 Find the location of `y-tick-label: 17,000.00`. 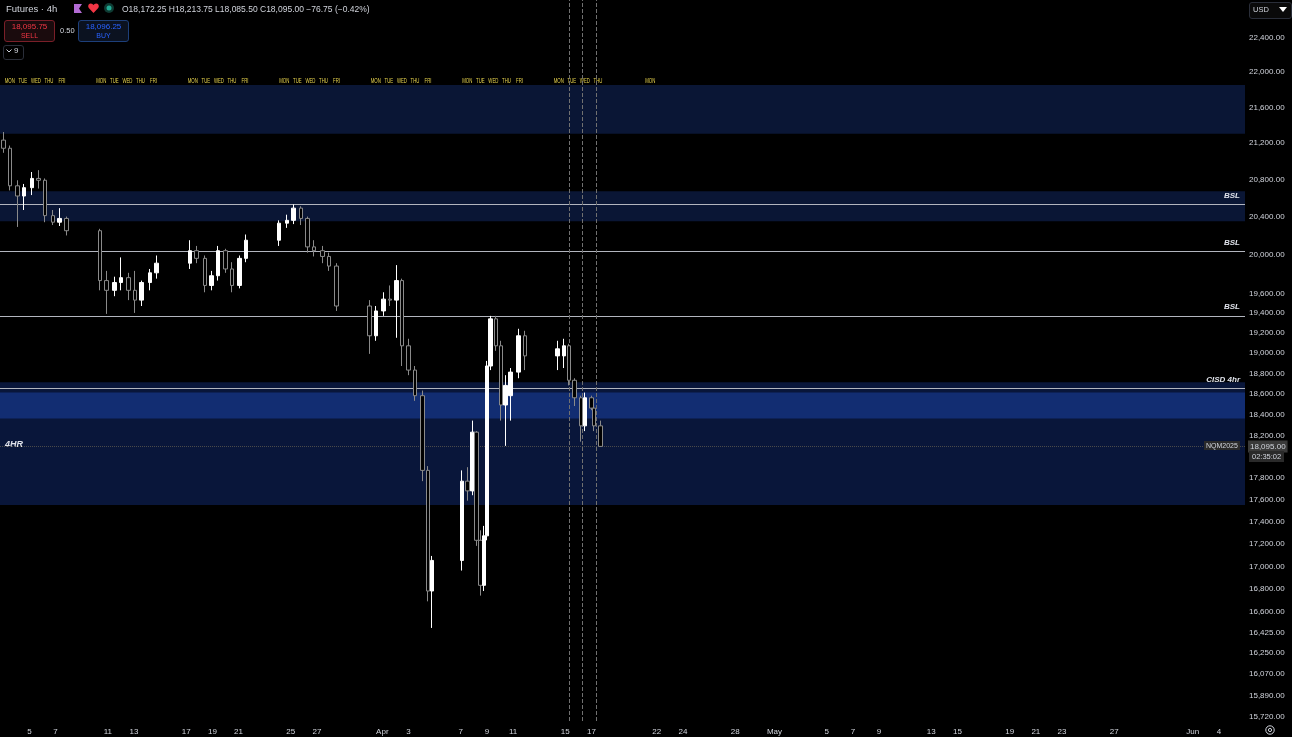

y-tick-label: 17,000.00 is located at coordinates (1267, 566).